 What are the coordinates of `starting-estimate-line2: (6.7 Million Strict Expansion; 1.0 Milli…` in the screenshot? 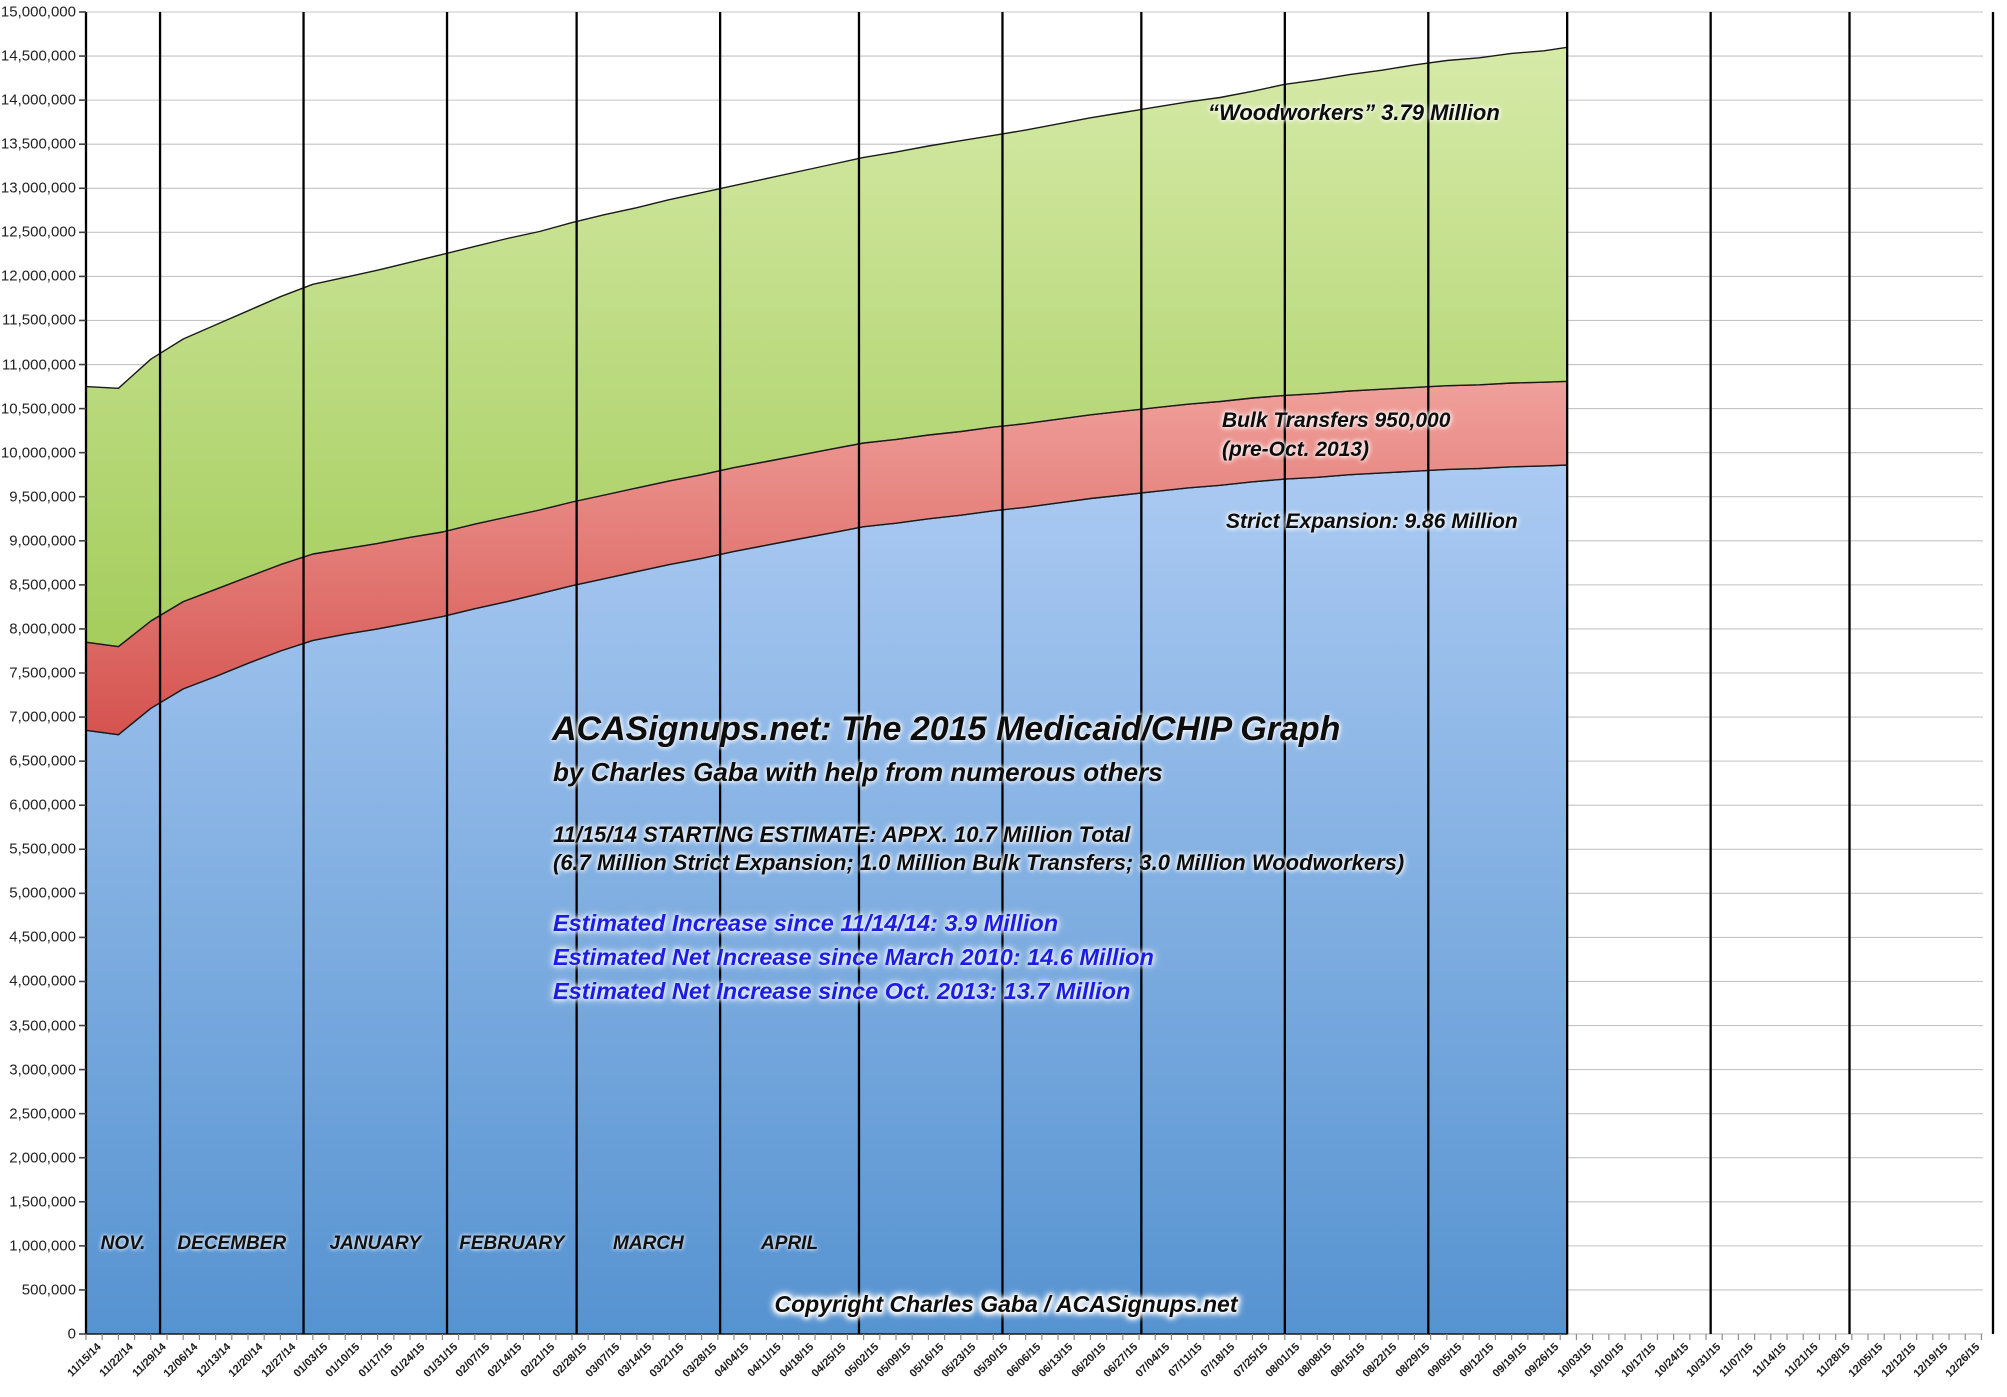 It's located at (979, 862).